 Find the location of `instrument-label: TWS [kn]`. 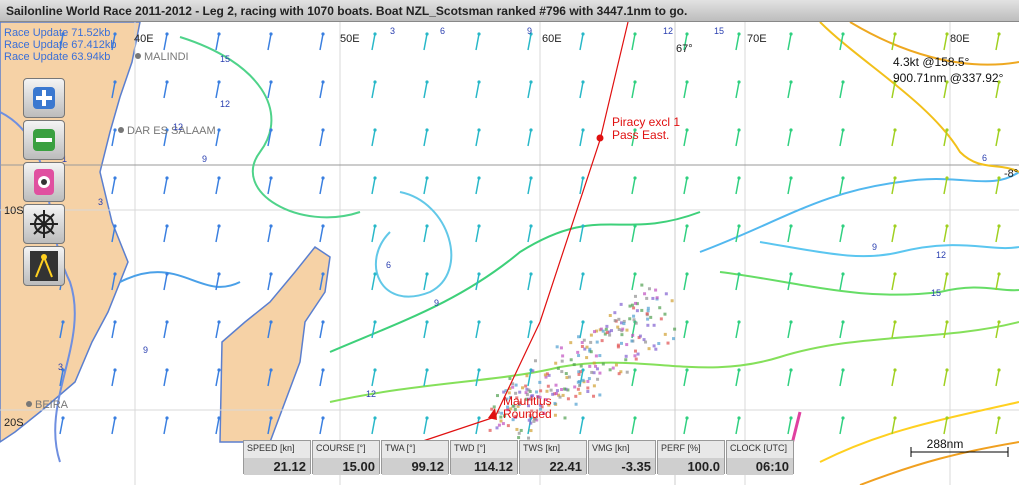

instrument-label: TWS [kn] is located at coordinates (553, 449).